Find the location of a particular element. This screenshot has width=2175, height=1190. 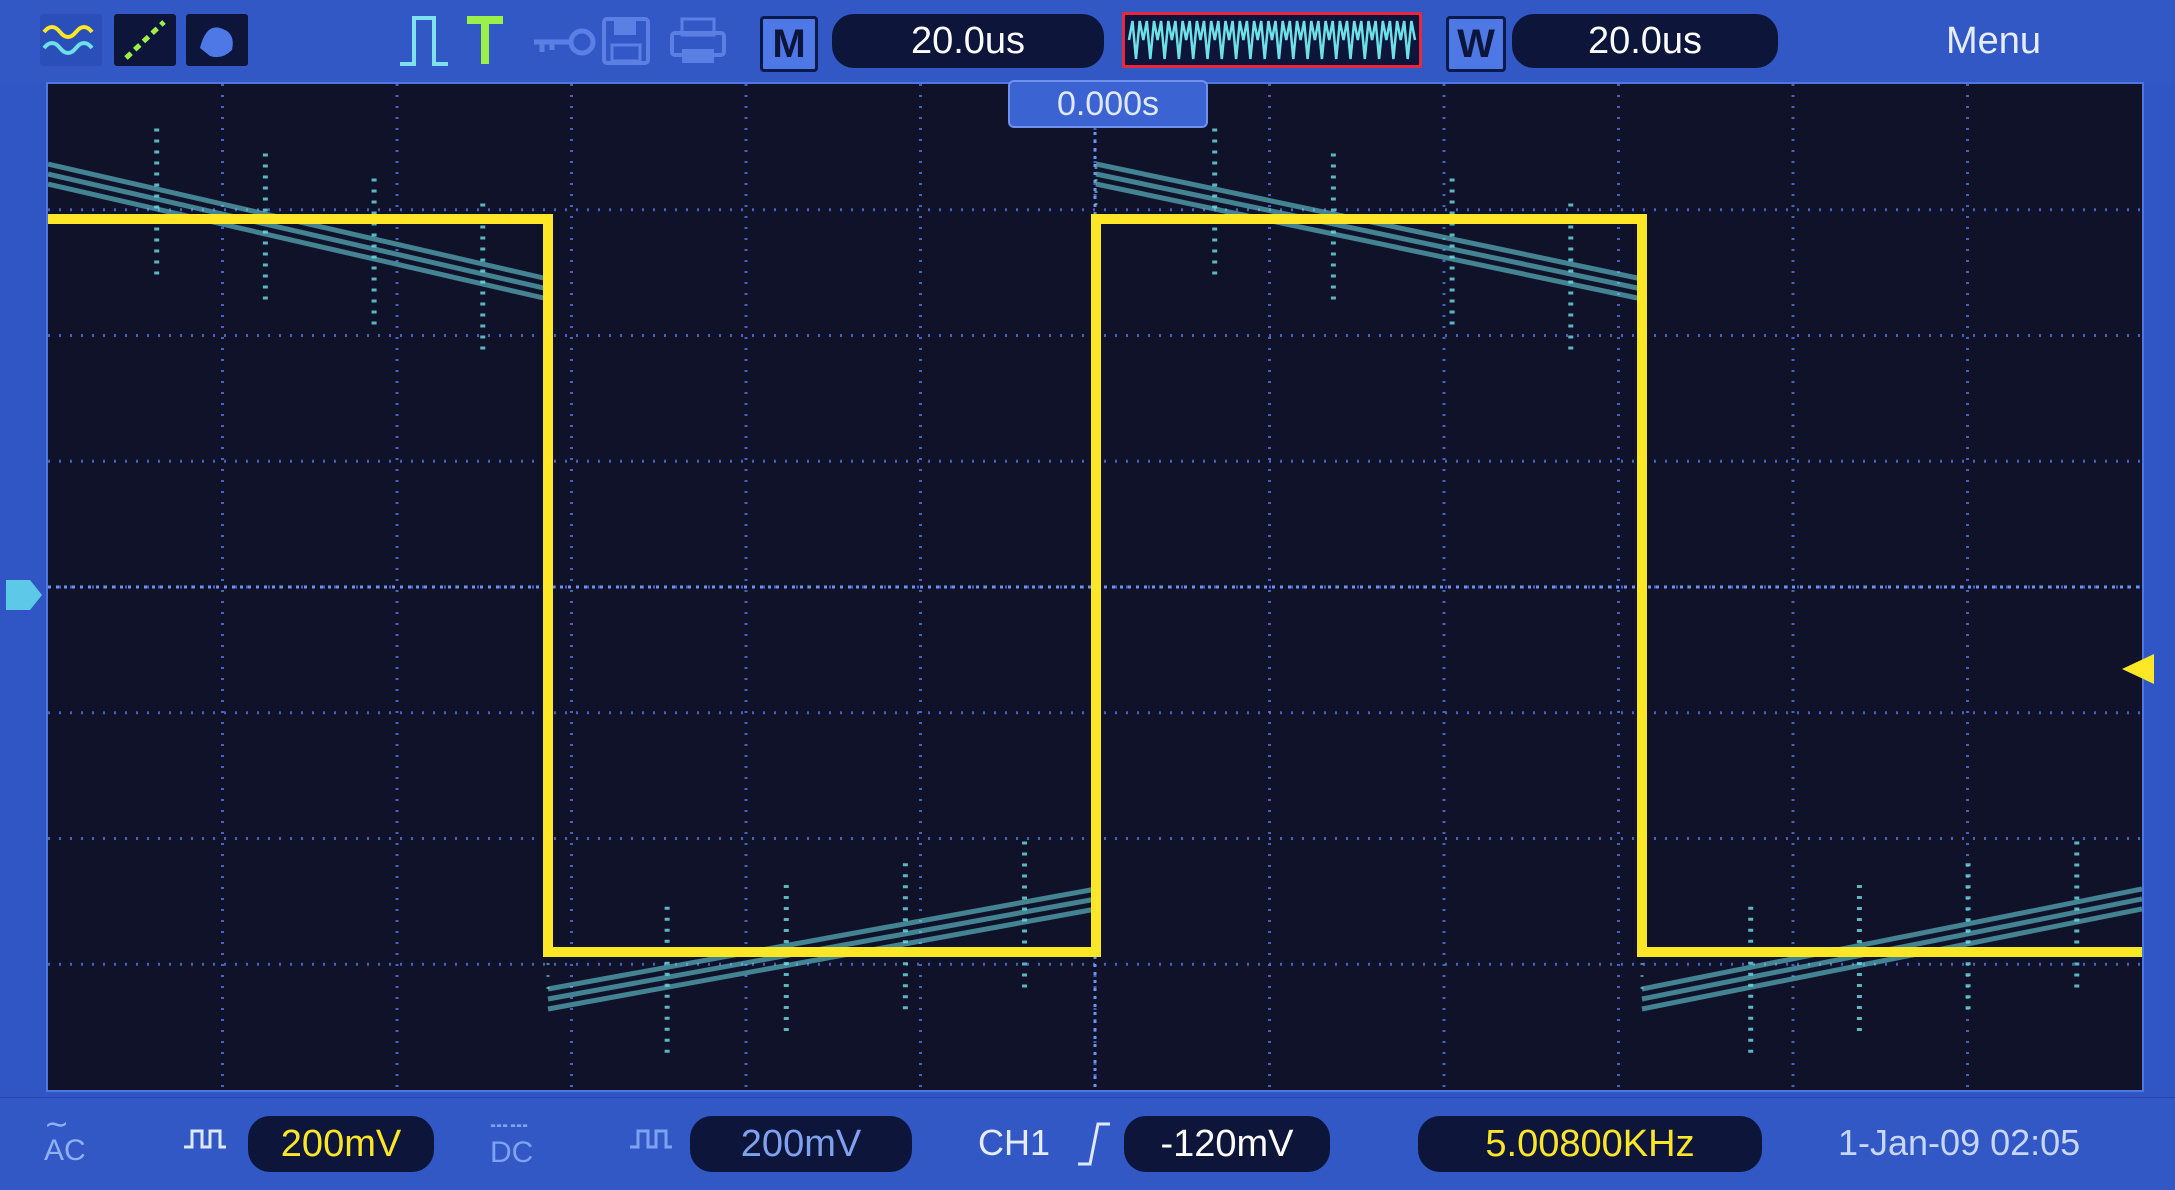

key-lock-icon is located at coordinates (563, 42).